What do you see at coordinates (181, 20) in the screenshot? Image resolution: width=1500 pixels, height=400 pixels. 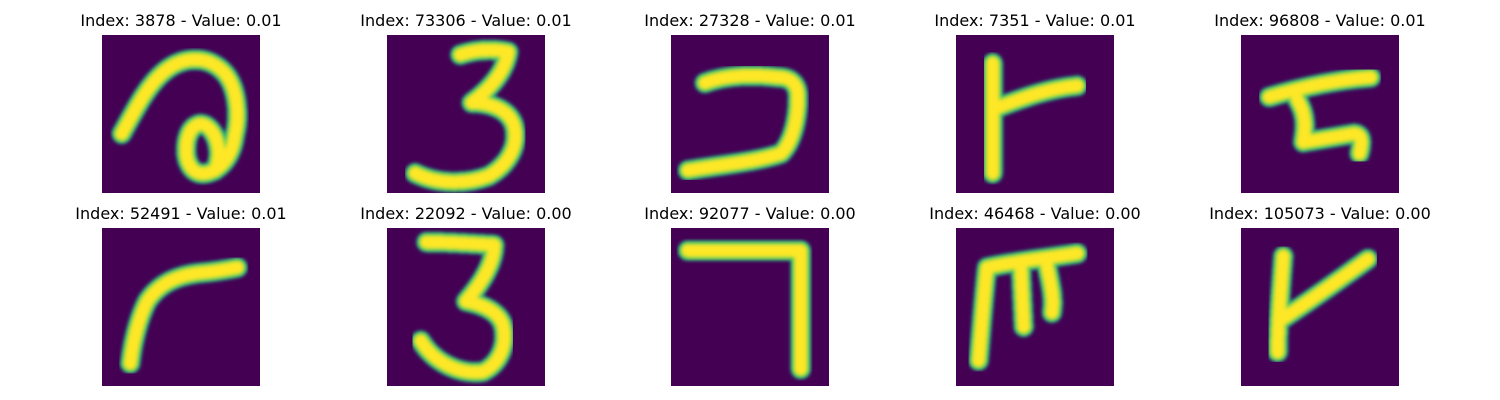 I see `panel-title: Index: 3878 - Value: 0.01` at bounding box center [181, 20].